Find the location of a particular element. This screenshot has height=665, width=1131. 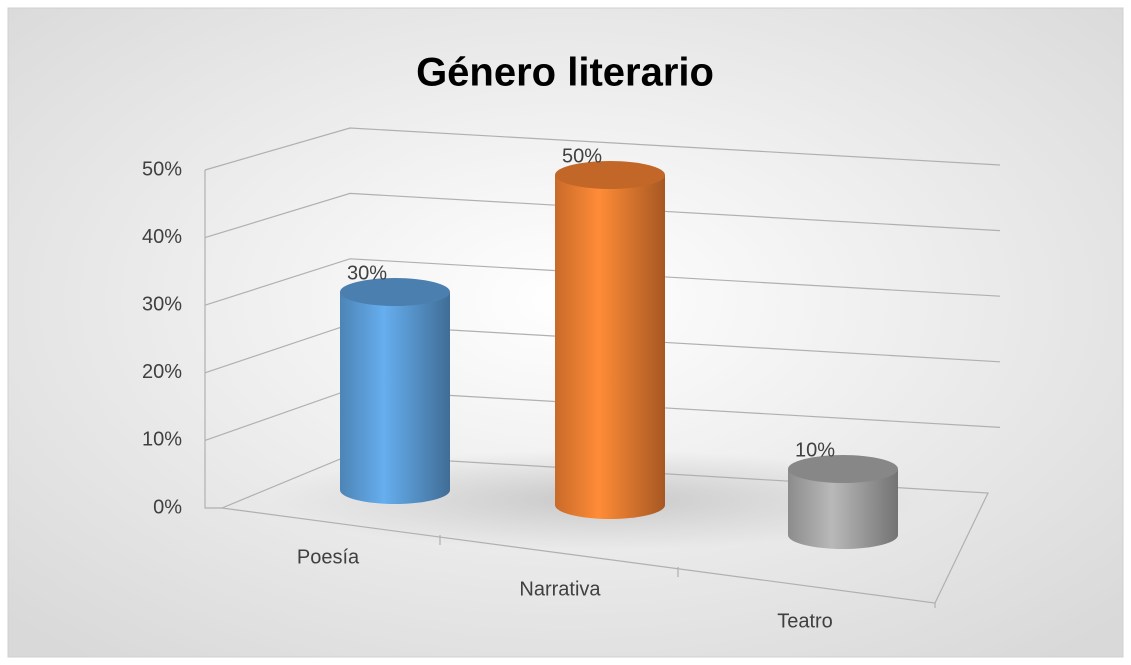

value-label: 50% is located at coordinates (582, 156).